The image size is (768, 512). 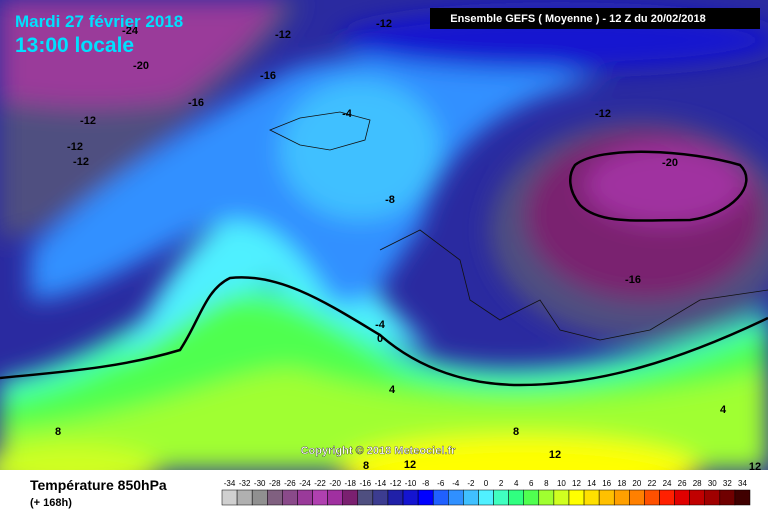 I want to click on scale-label: 12, so click(x=576, y=483).